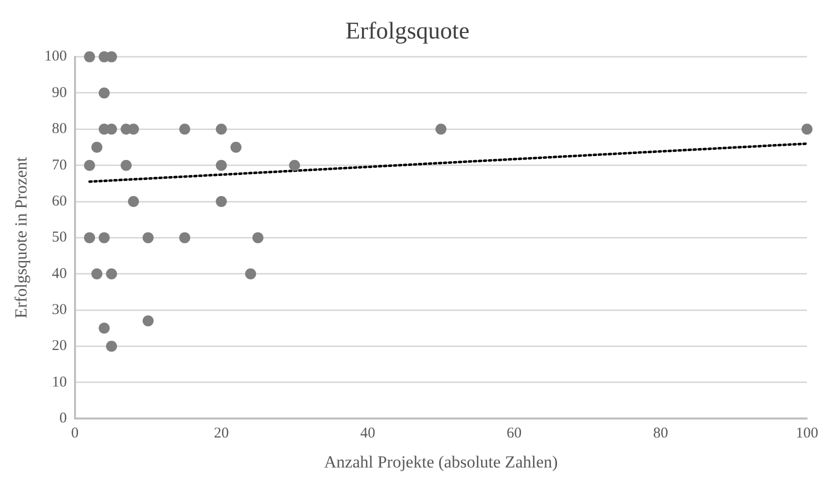  Describe the element at coordinates (59, 382) in the screenshot. I see `y-tick-label: 10` at that location.